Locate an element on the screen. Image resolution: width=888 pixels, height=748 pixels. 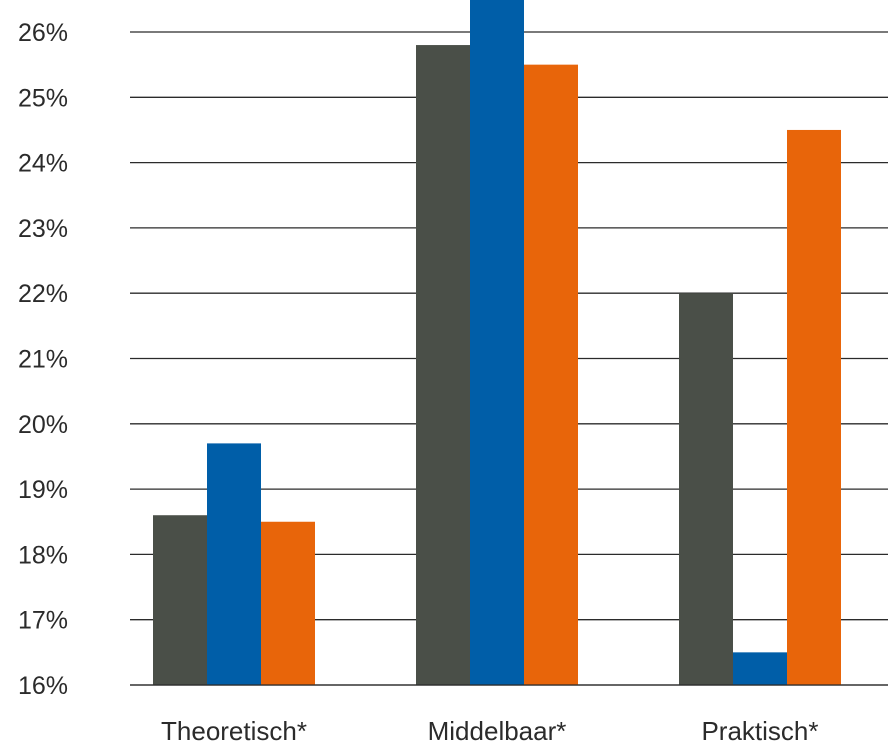
x-category-label: Praktisch* is located at coordinates (759, 731).